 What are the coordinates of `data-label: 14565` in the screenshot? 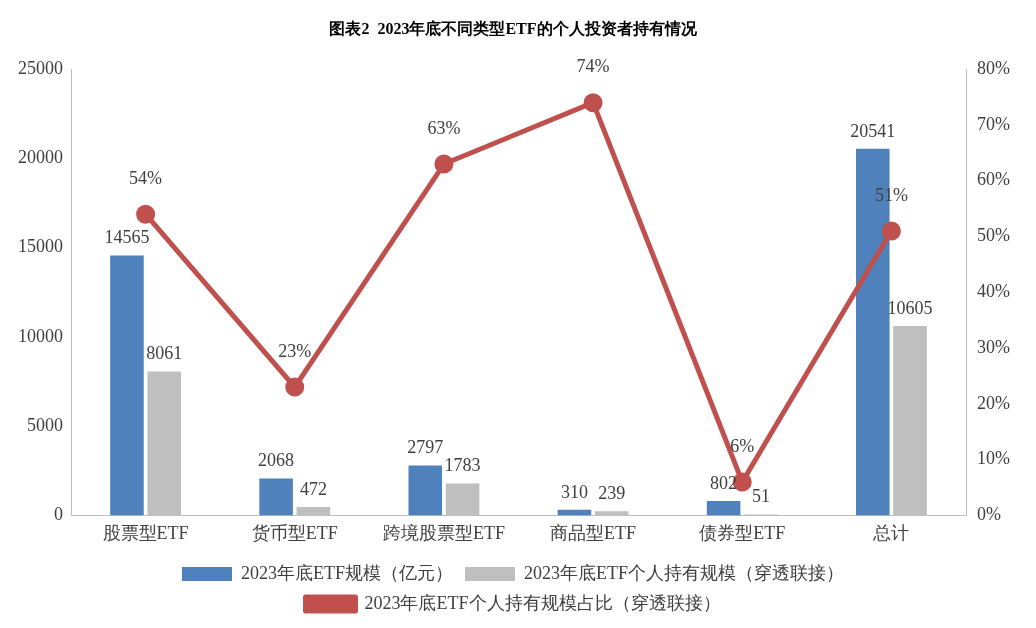 It's located at (127, 237).